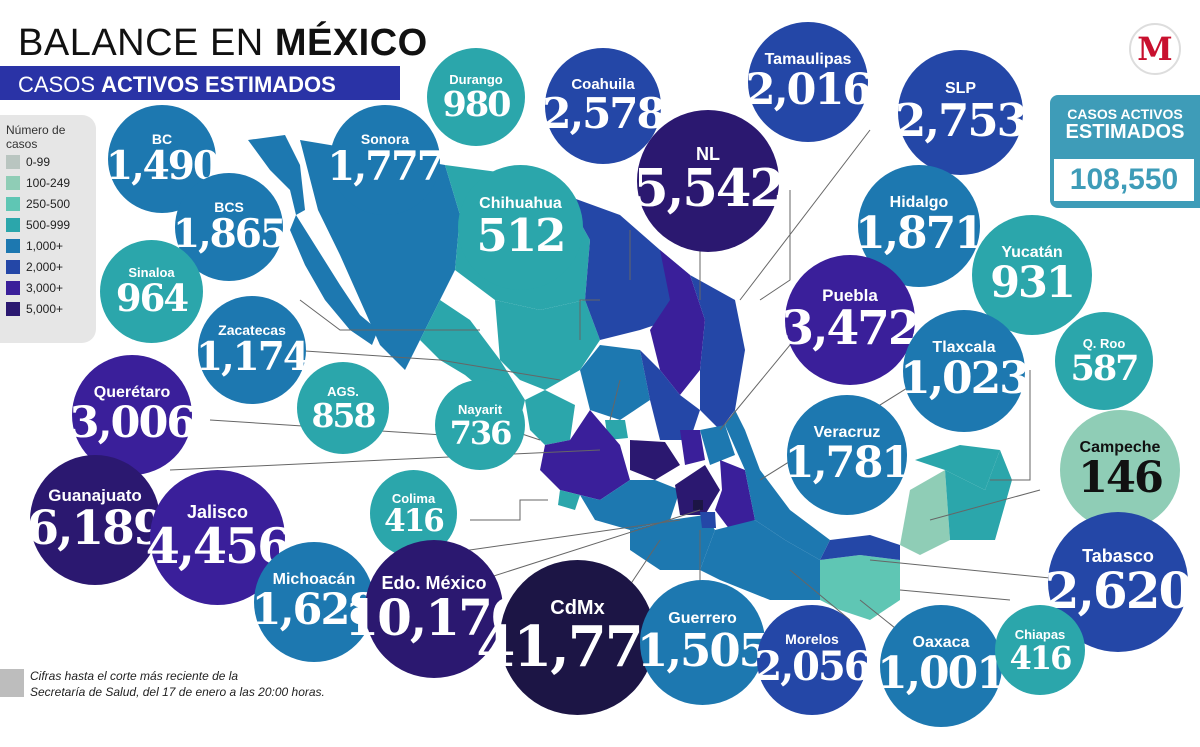 This screenshot has width=1200, height=747. Describe the element at coordinates (925, 512) in the screenshot. I see `state-shape-campeche` at that location.